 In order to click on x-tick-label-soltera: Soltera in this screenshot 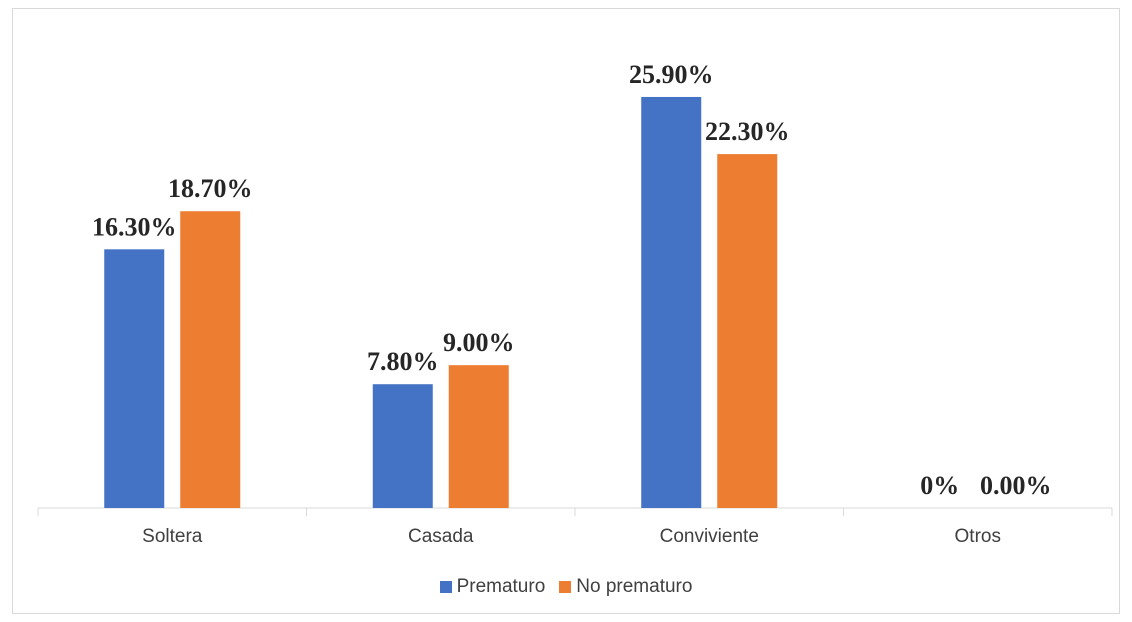, I will do `click(172, 536)`.